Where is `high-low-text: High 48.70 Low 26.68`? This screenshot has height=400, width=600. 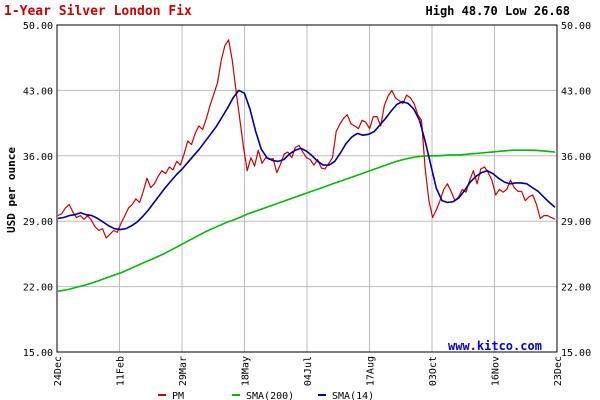
high-low-text: High 48.70 Low 26.68 is located at coordinates (498, 11).